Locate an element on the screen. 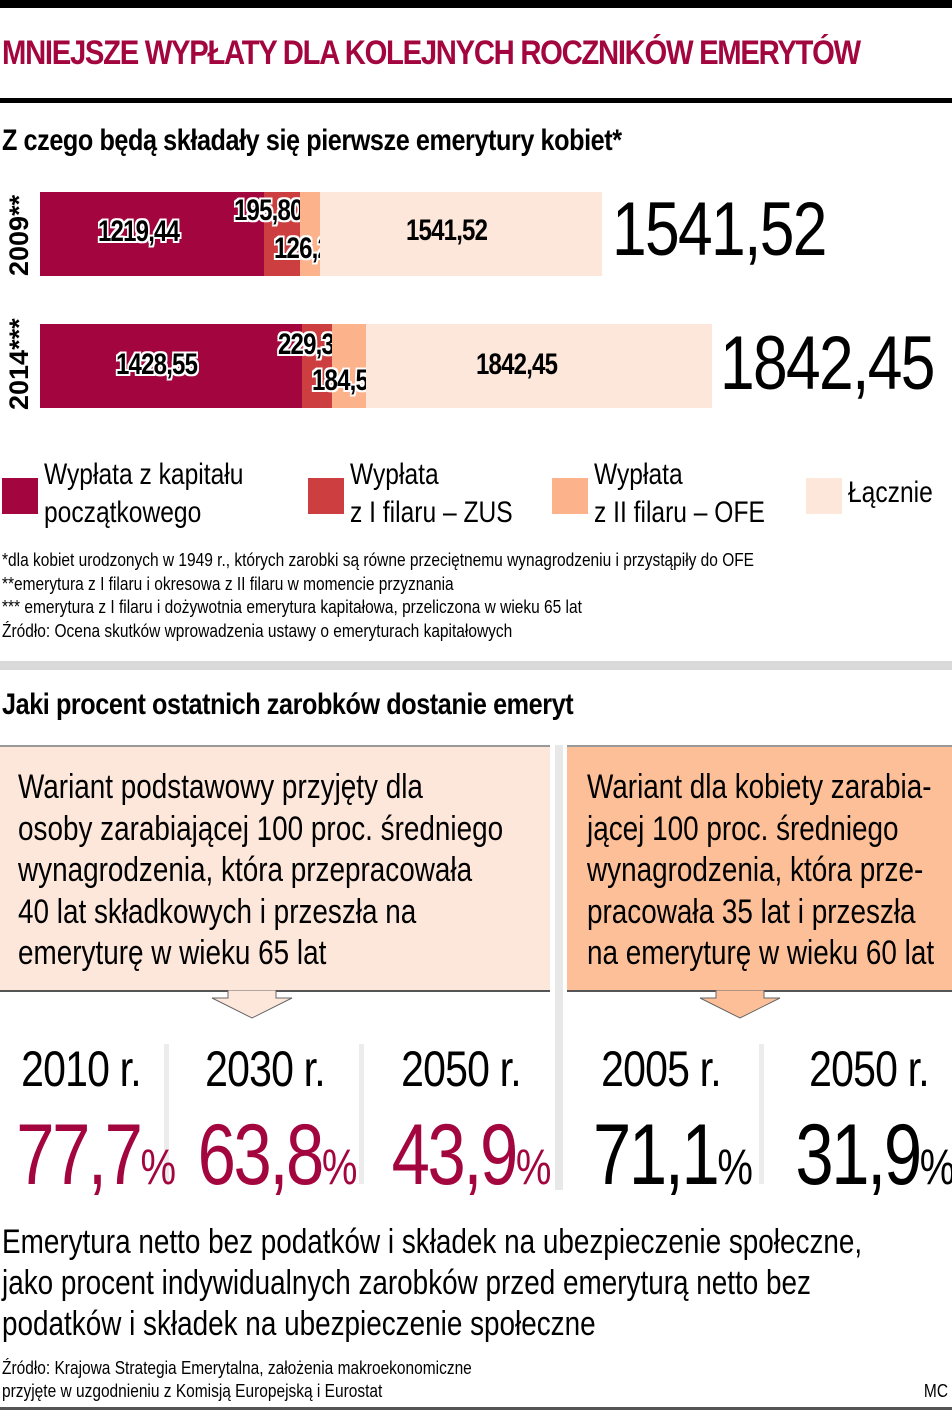 The width and height of the screenshot is (952, 1411). segment-initial-capital: 1428,55 is located at coordinates (171, 366).